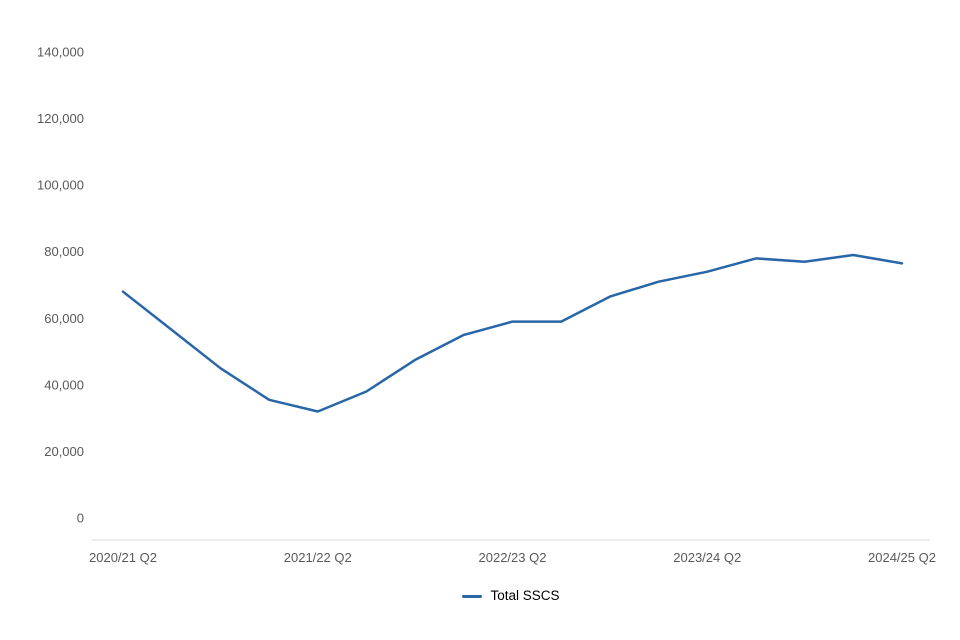 The width and height of the screenshot is (960, 640). Describe the element at coordinates (123, 557) in the screenshot. I see `x-axis-tick-label: 2020/21 Q2` at that location.